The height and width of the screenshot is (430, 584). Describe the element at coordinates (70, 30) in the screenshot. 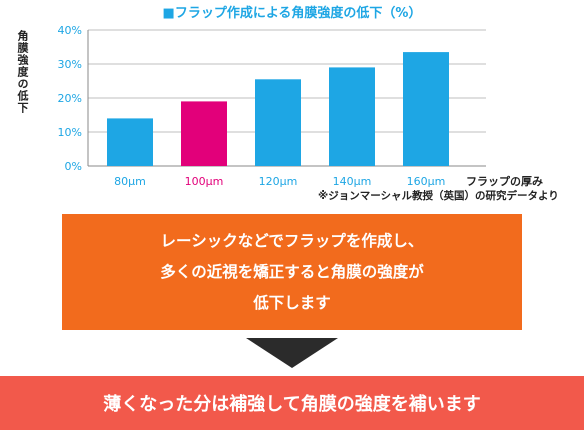

I see `y-tick-label: 40%` at that location.